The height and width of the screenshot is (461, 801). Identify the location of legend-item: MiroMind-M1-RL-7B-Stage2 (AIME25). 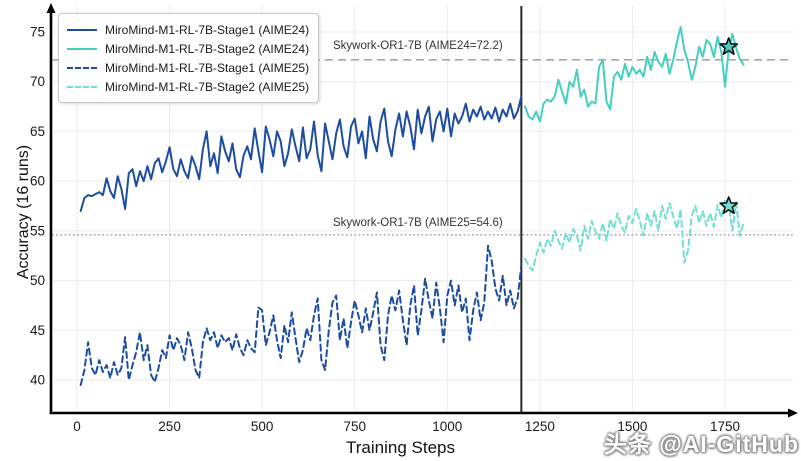
(188, 86).